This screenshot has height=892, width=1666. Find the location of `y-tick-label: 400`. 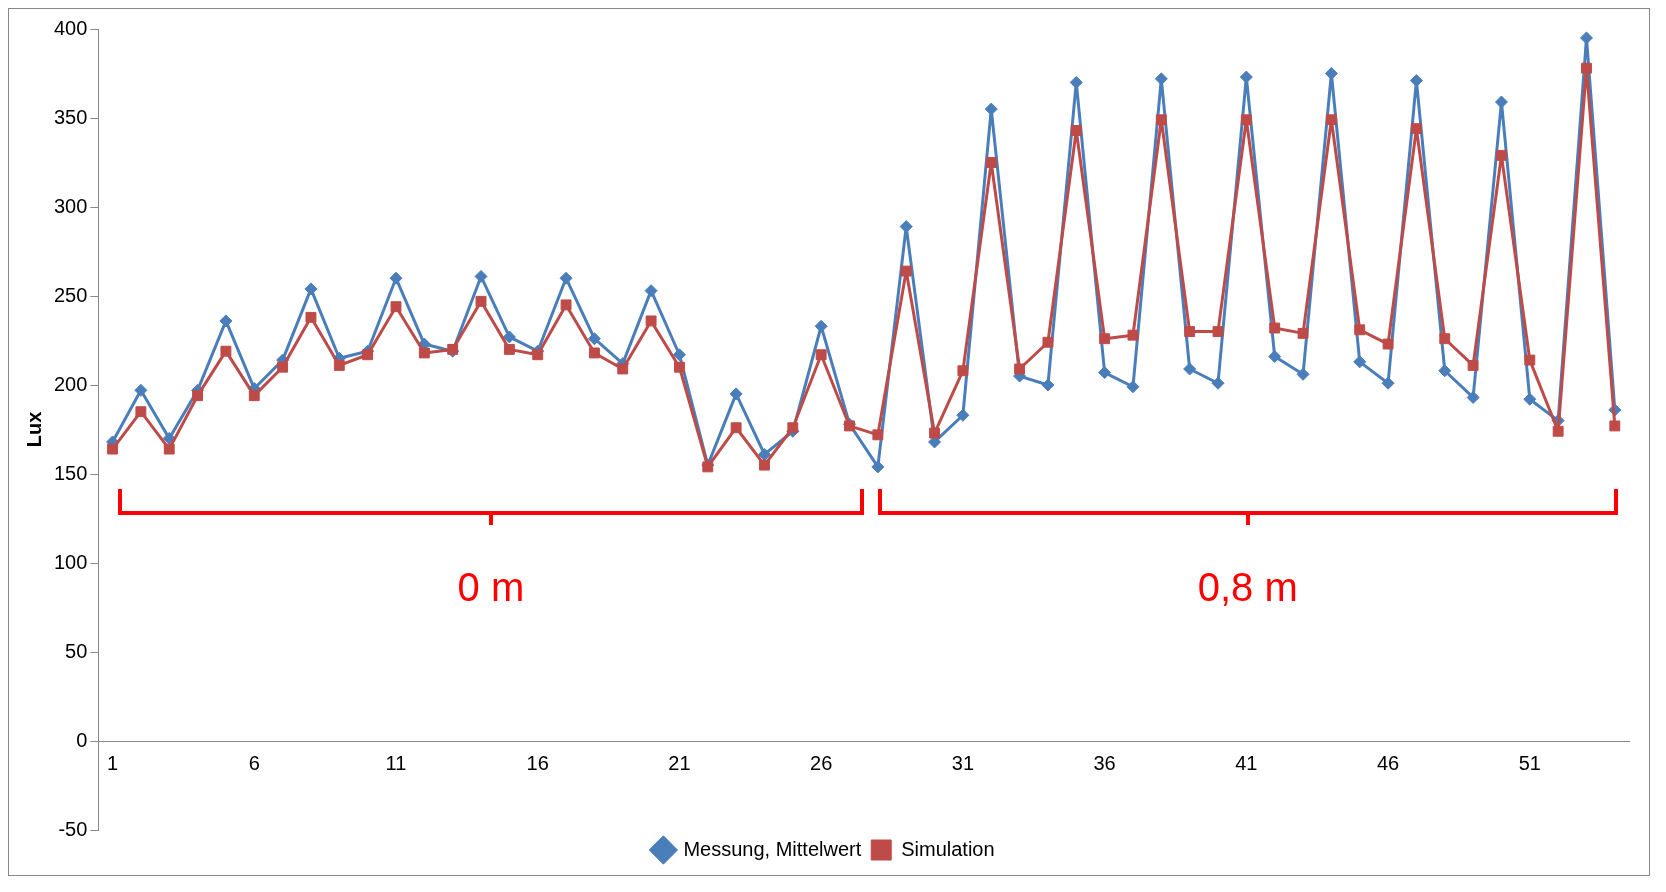

y-tick-label: 400 is located at coordinates (70, 27).